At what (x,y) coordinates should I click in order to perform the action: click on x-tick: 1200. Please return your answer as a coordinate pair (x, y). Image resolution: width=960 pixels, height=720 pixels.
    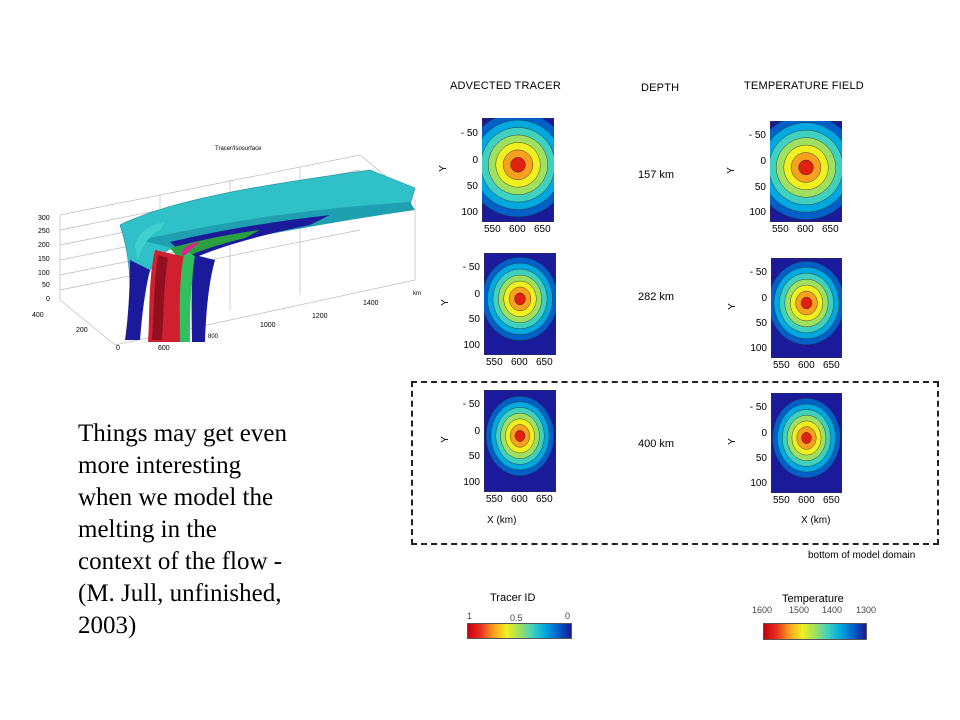
    Looking at the image, I should click on (320, 316).